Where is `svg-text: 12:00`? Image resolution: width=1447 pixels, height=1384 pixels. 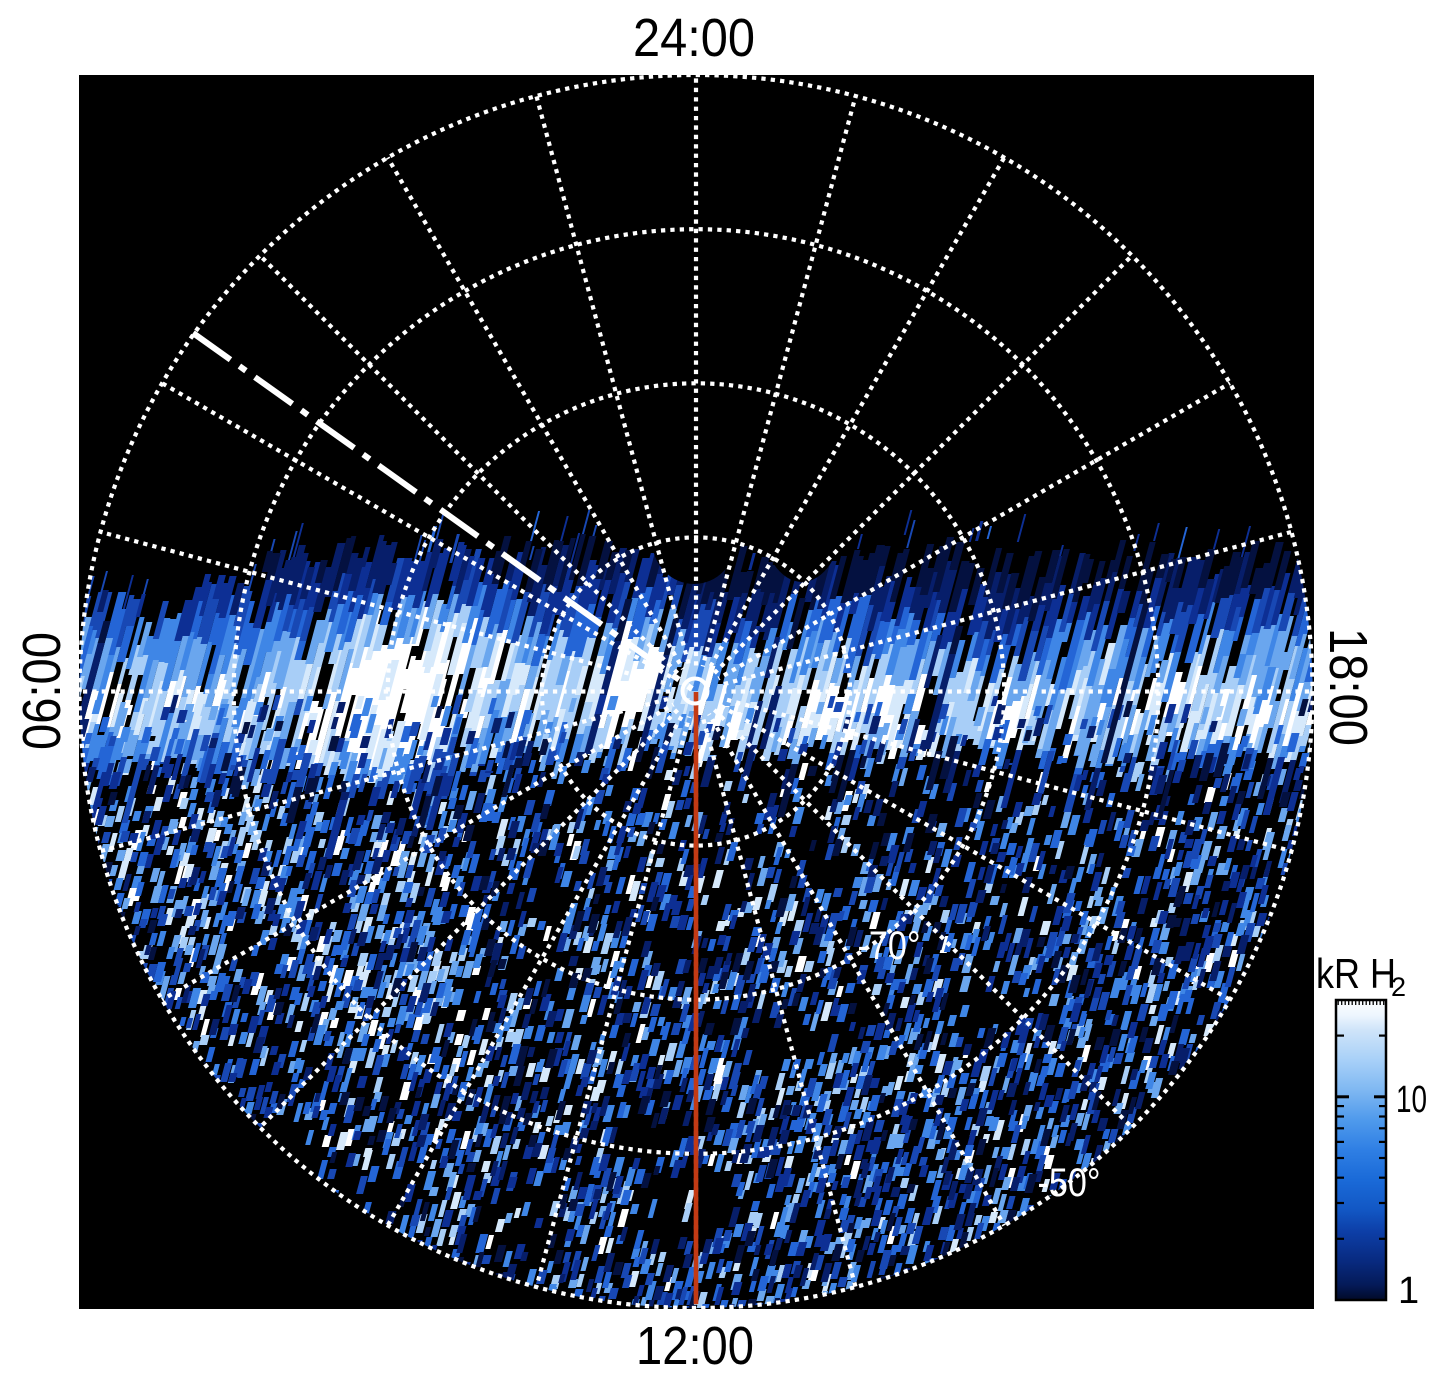 svg-text: 12:00 is located at coordinates (695, 1346).